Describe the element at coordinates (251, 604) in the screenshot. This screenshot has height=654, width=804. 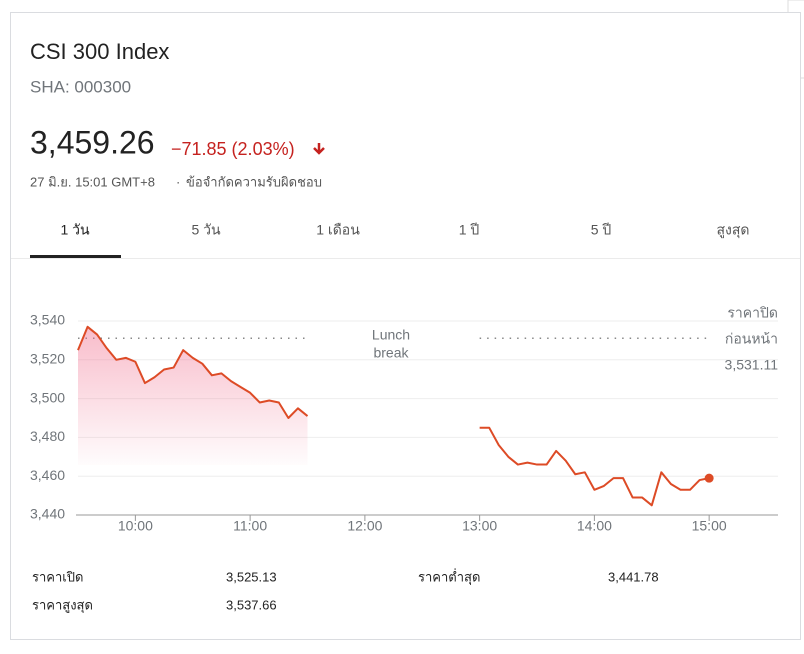
I see `stat-value: 3,537.66` at that location.